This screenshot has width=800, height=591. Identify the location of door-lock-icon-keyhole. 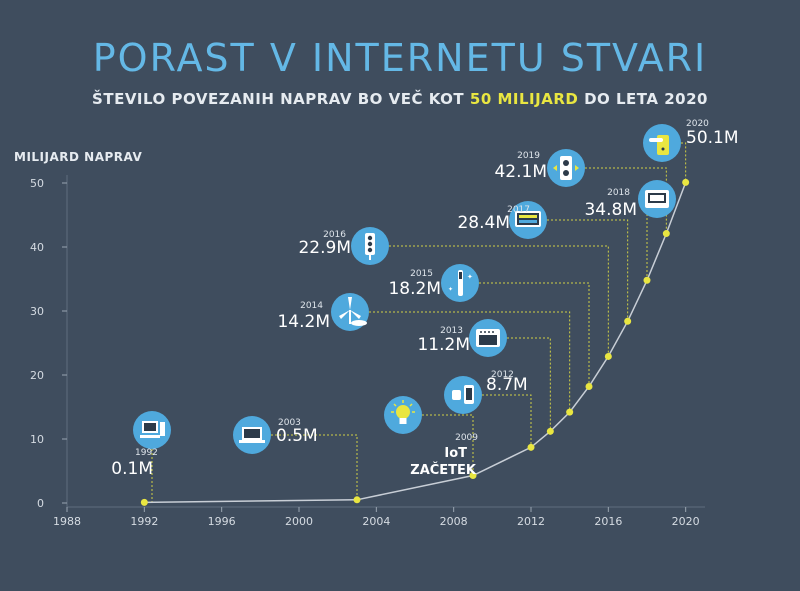
(663, 149).